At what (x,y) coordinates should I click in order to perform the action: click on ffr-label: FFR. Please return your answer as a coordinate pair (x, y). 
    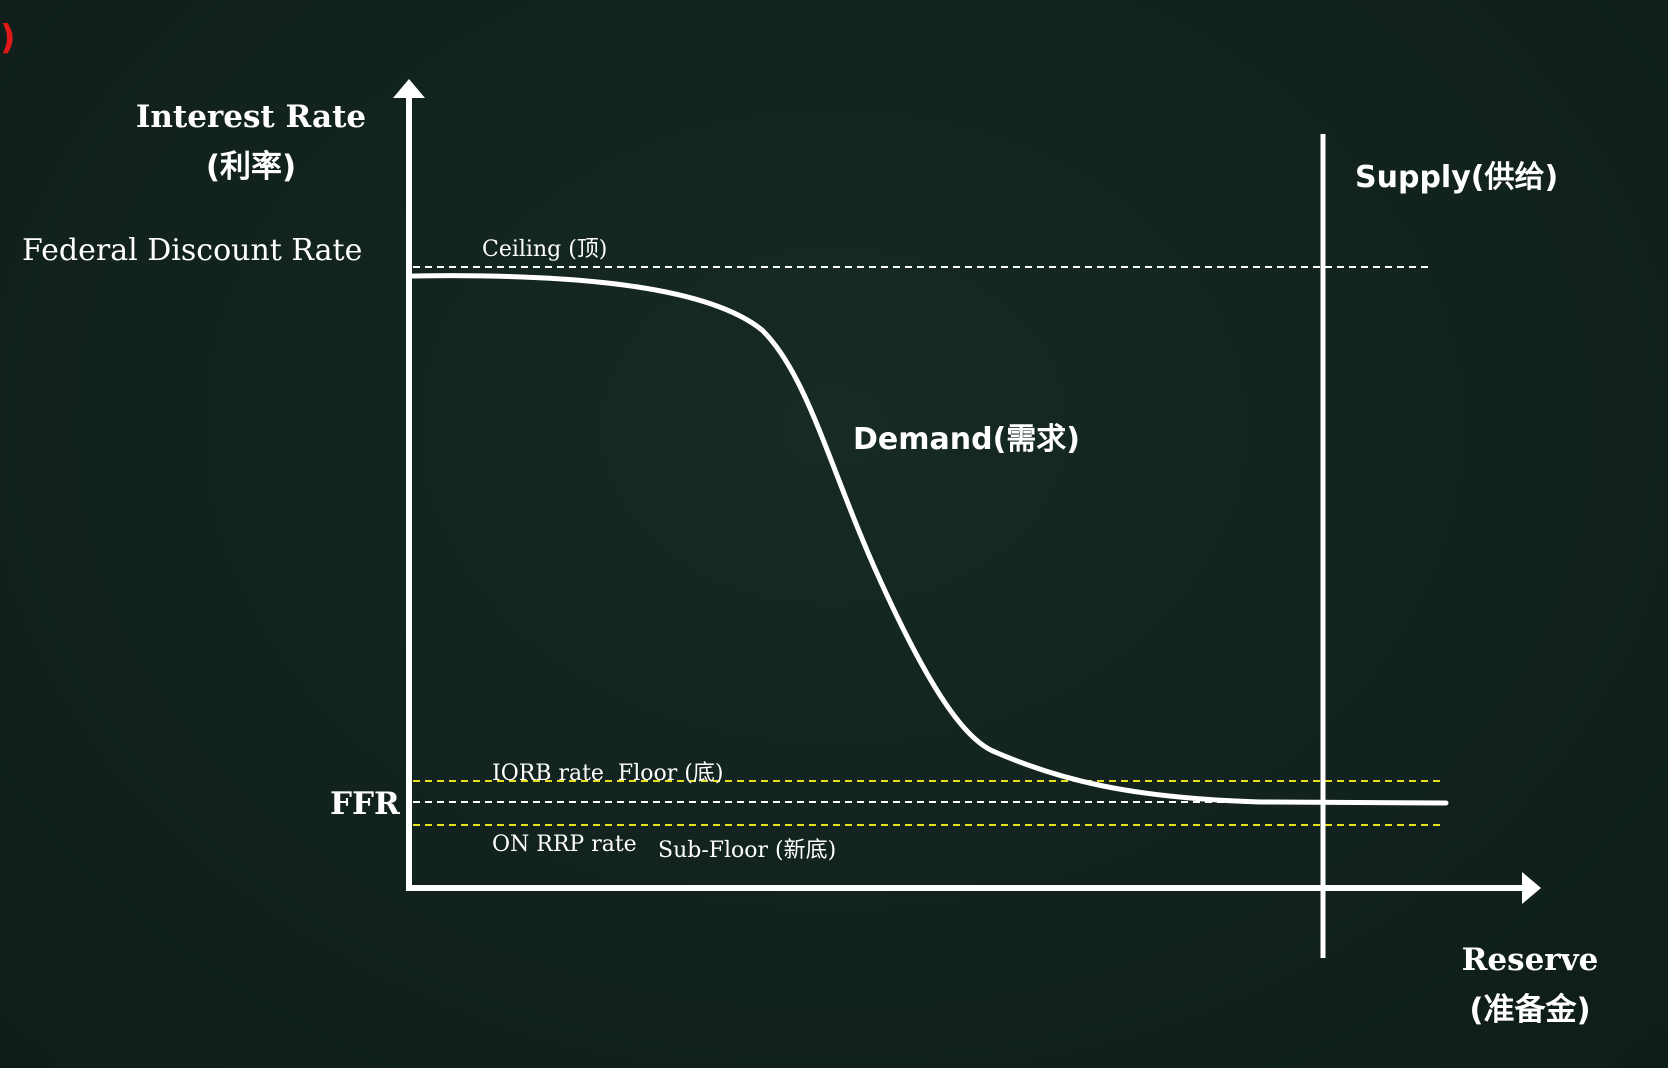
    Looking at the image, I should click on (365, 804).